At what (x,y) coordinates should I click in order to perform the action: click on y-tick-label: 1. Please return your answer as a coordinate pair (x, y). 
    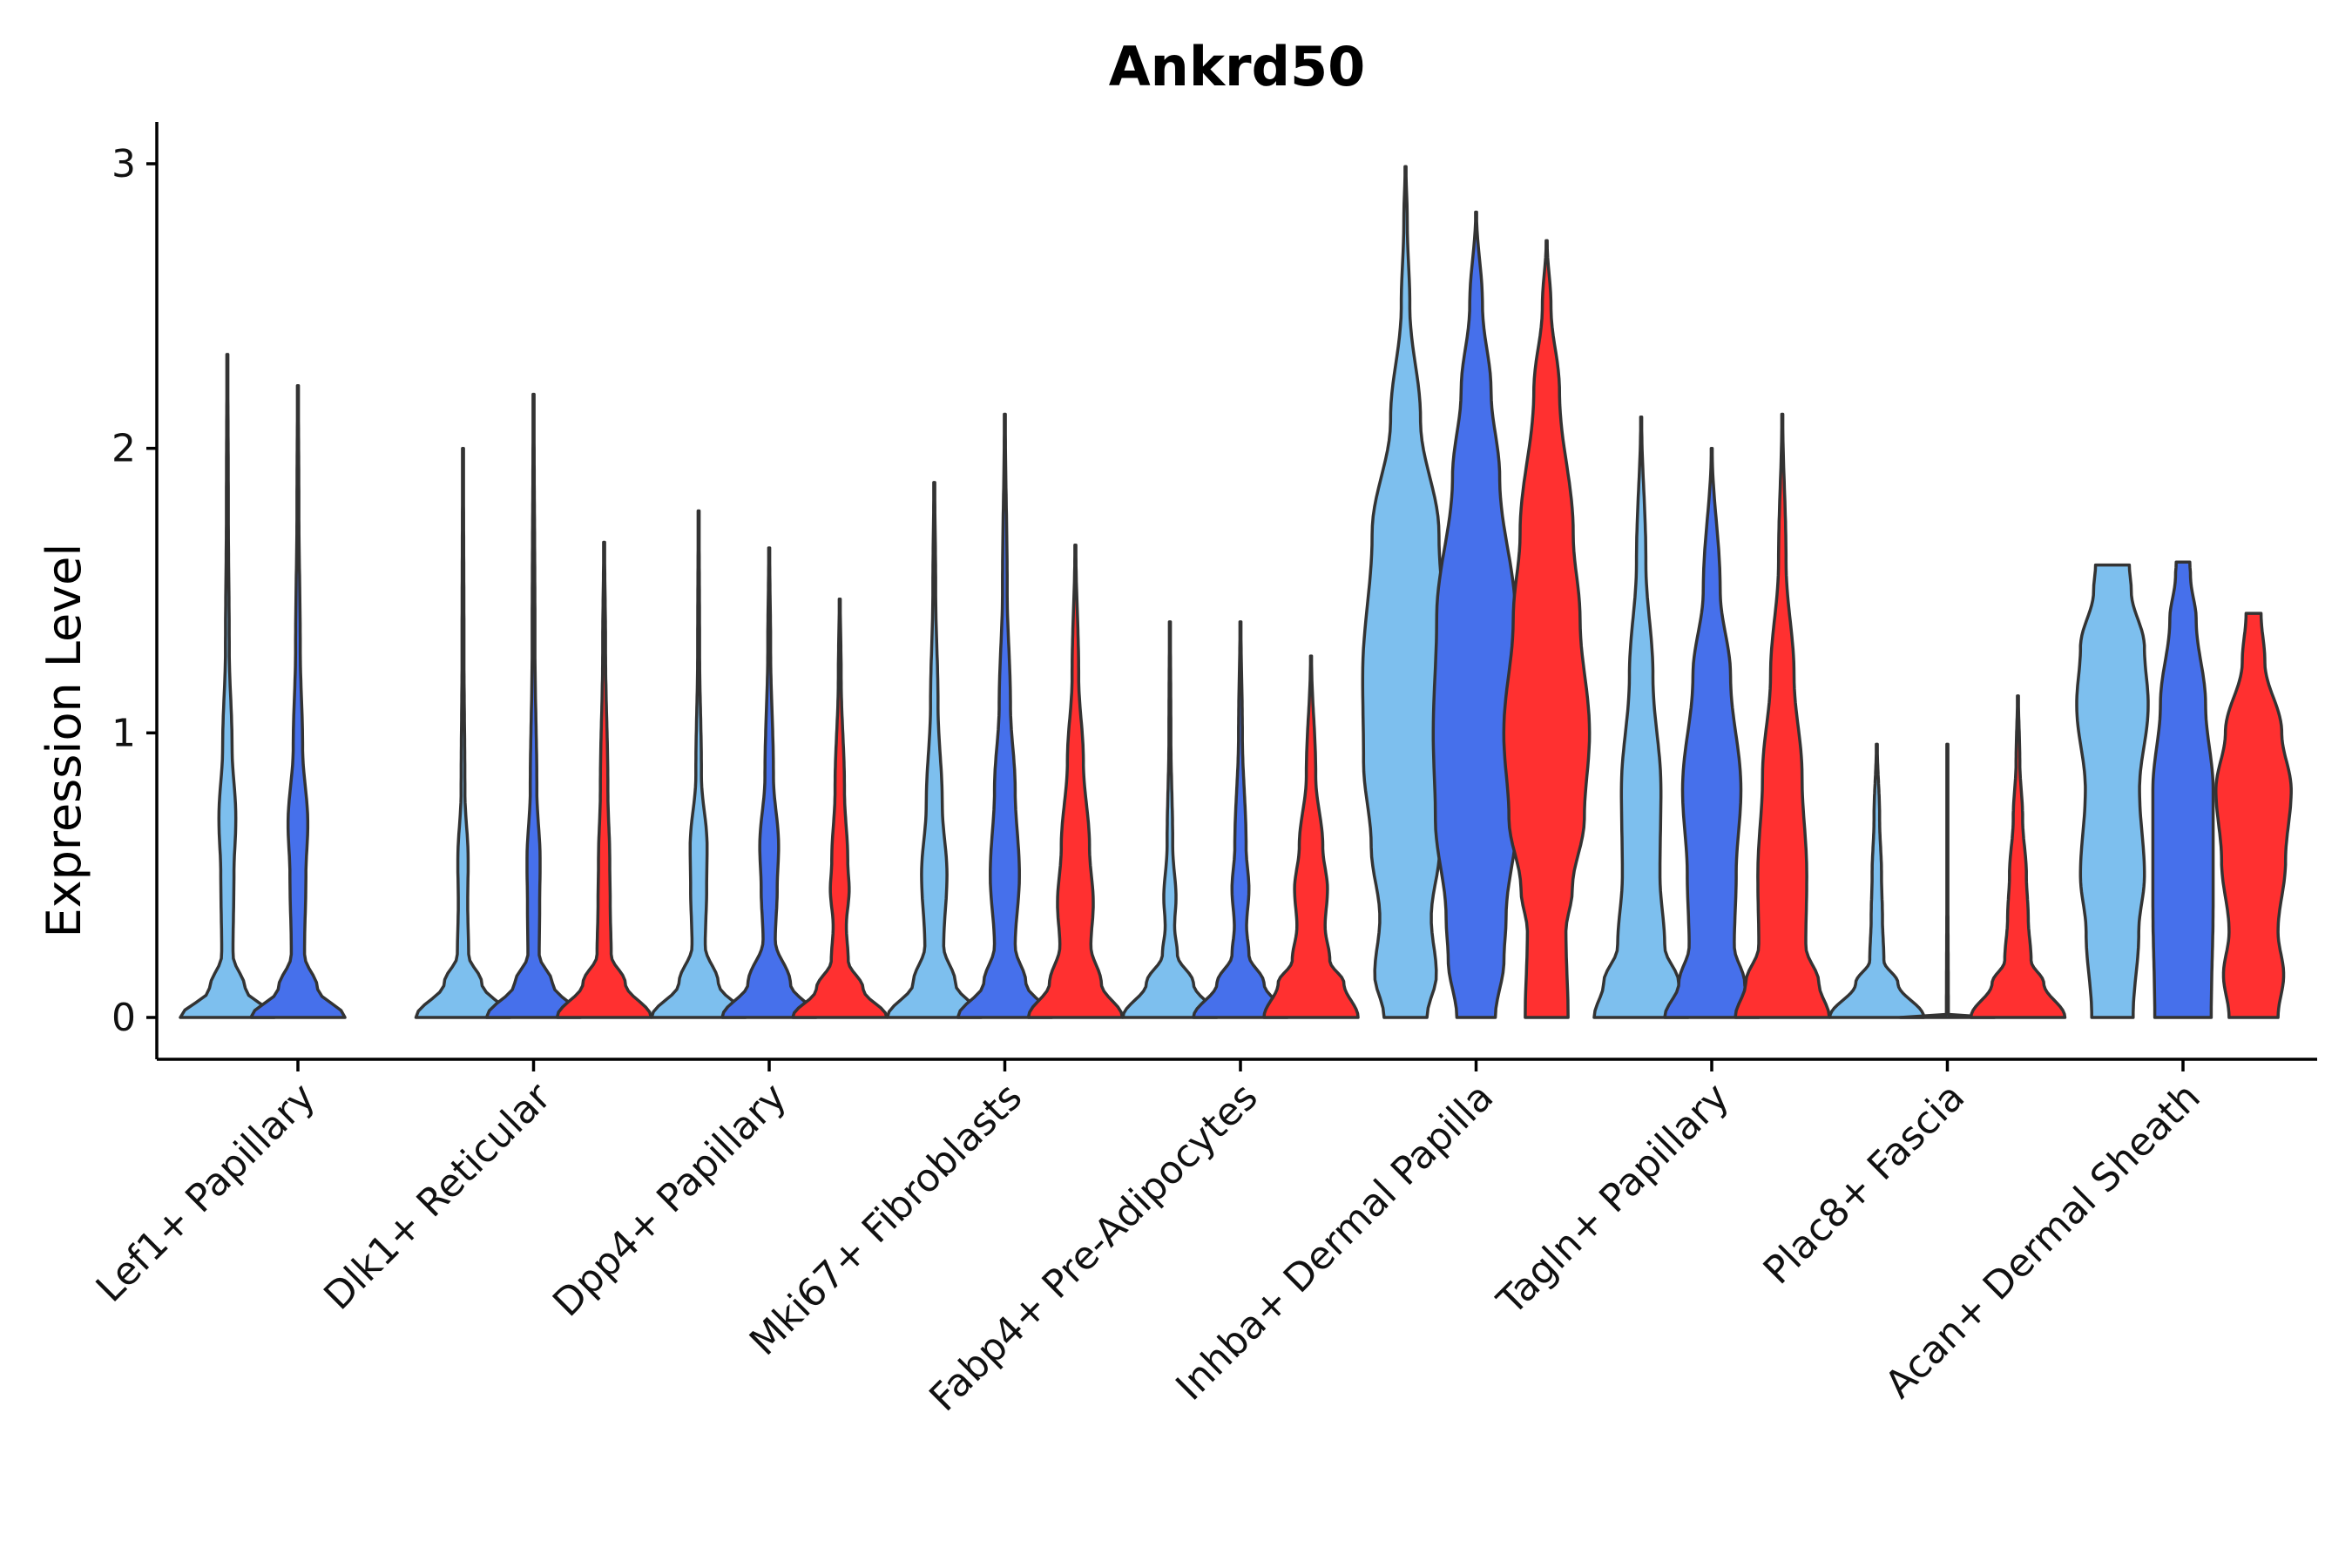
    Looking at the image, I should click on (124, 733).